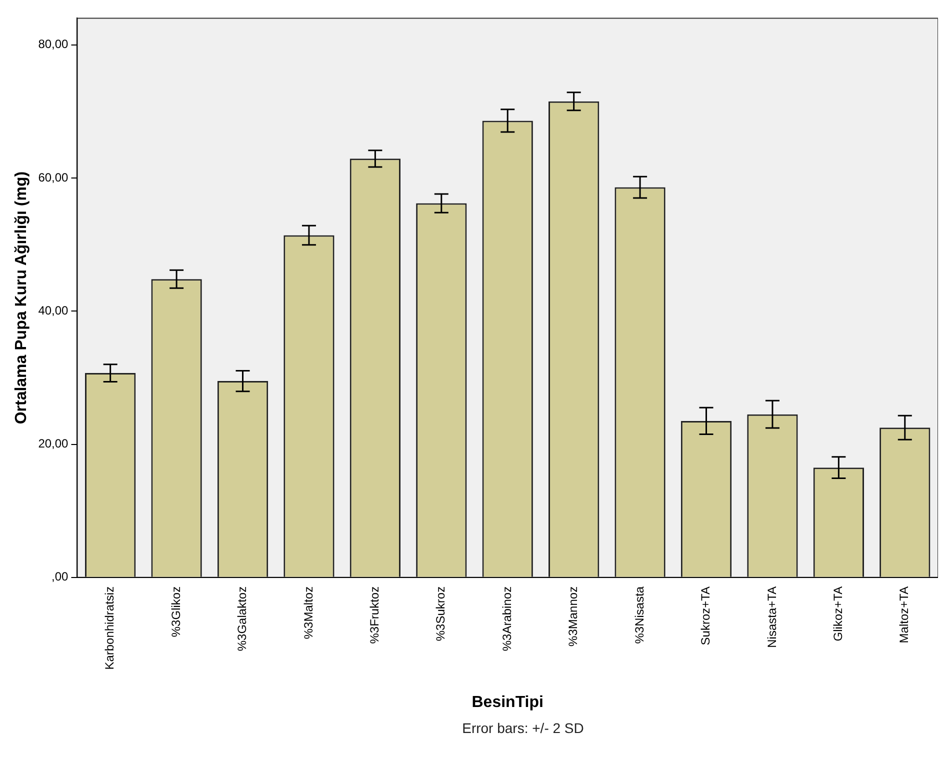 The image size is (948, 764). What do you see at coordinates (175, 612) in the screenshot?
I see `x-tick-label: %3Glikoz` at bounding box center [175, 612].